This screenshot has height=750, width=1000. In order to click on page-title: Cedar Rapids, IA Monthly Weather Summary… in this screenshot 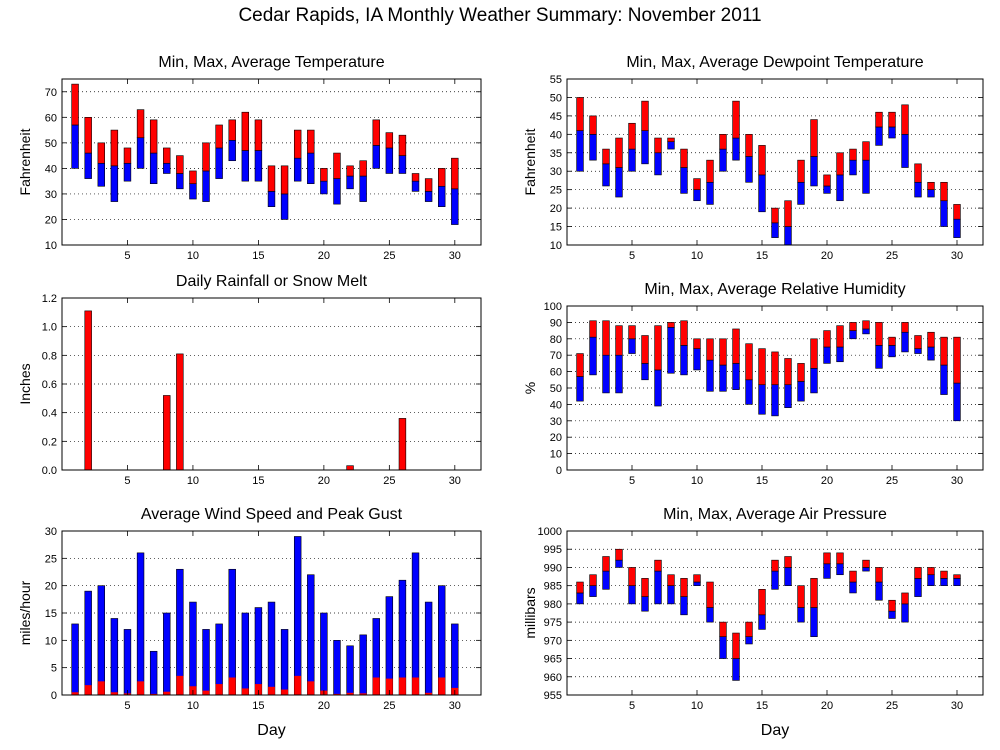, I will do `click(500, 15)`.